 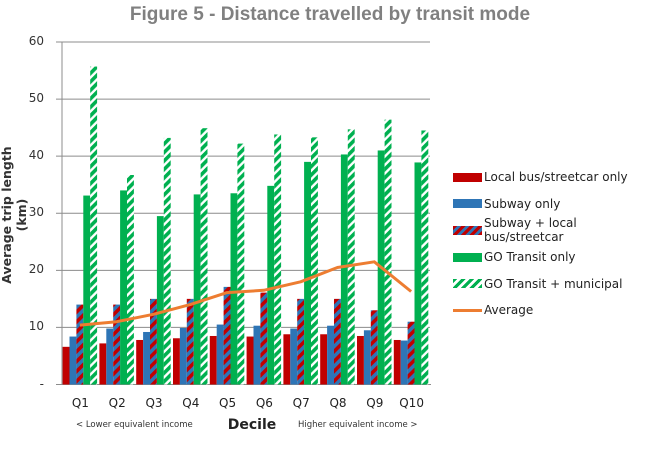 I want to click on legend-label: Subway only, so click(x=522, y=203).